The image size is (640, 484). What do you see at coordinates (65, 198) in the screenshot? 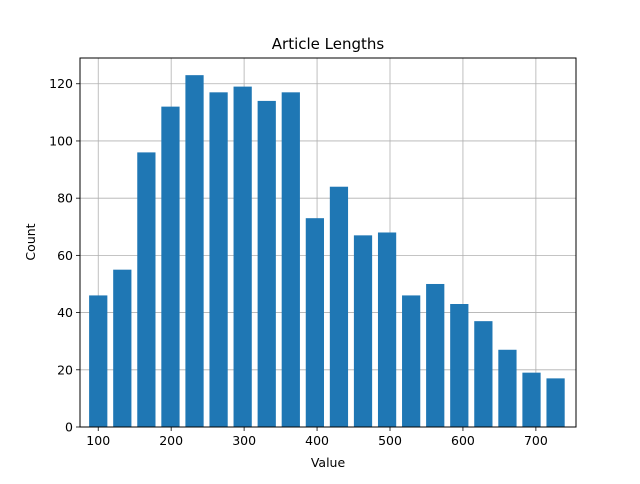
I see `y-tick-label: 80` at bounding box center [65, 198].